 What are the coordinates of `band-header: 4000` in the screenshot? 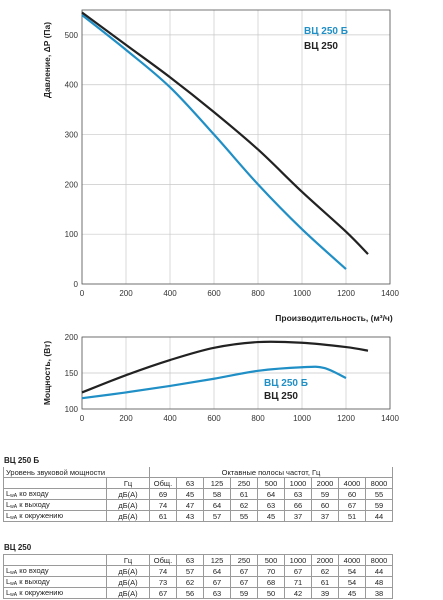 It's located at (352, 483).